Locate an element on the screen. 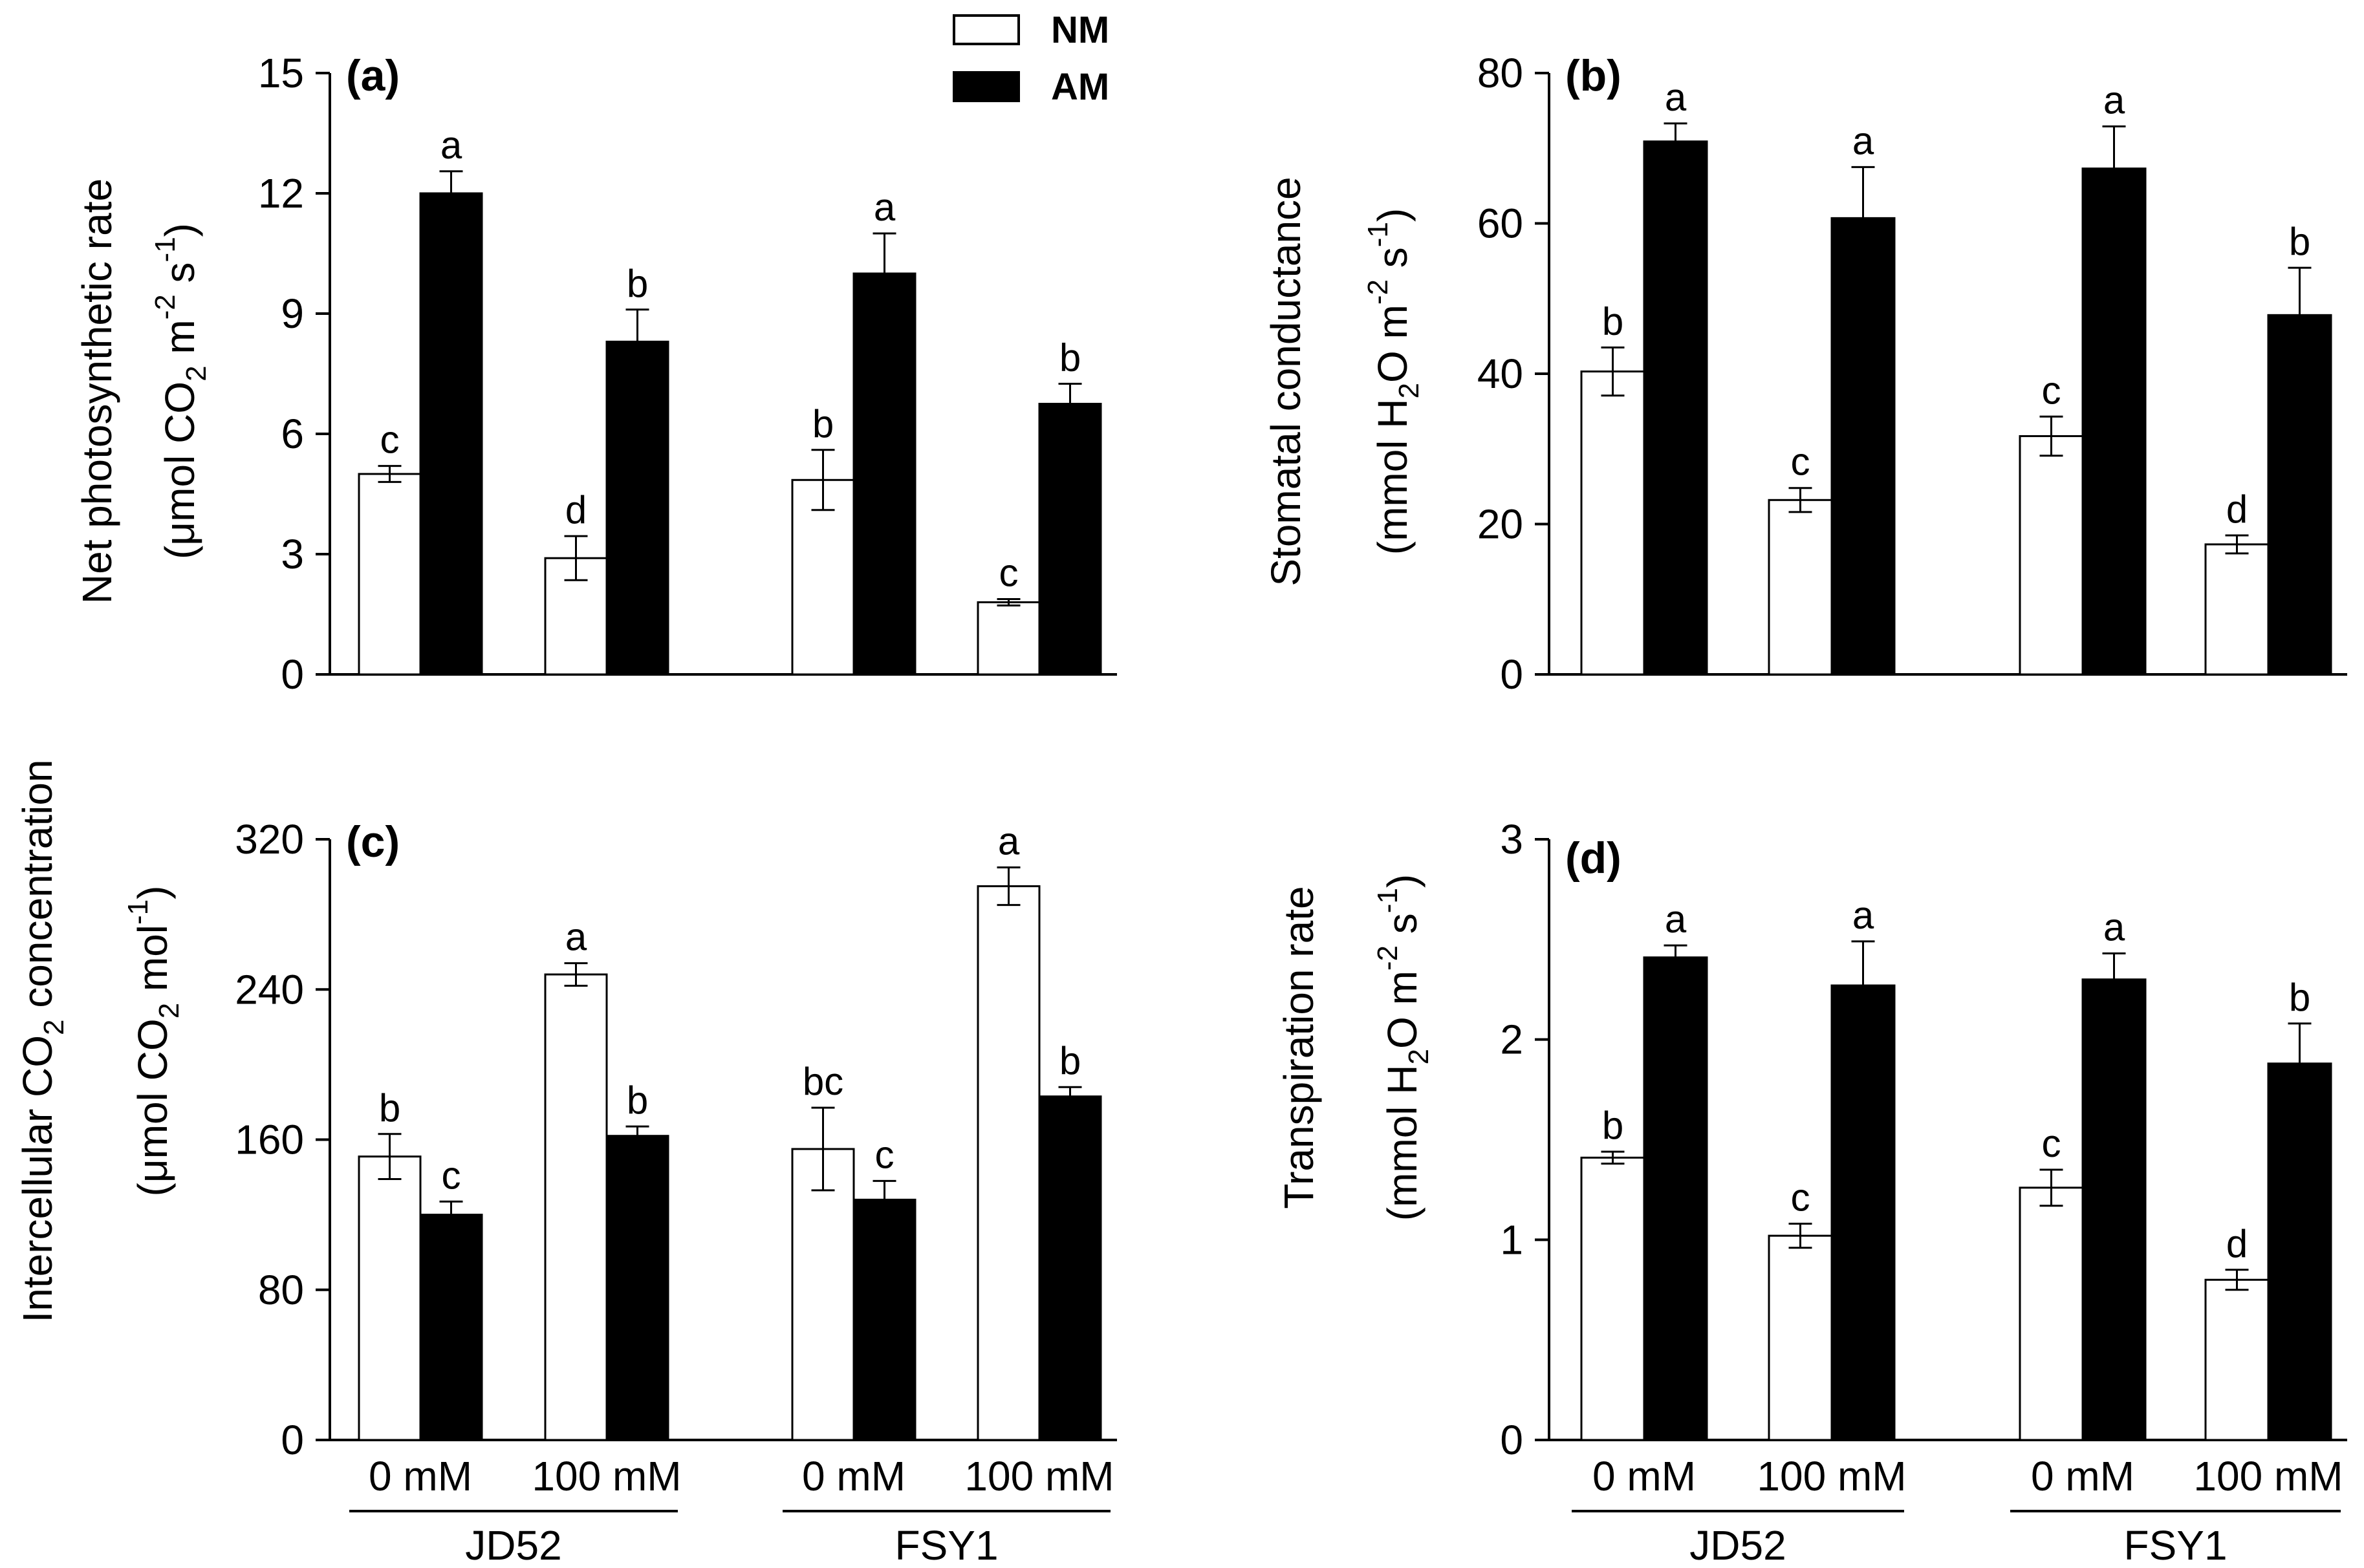  panel-c-ylabel-line1: Intercellular CO2 concentration is located at coordinates (42, 1040).